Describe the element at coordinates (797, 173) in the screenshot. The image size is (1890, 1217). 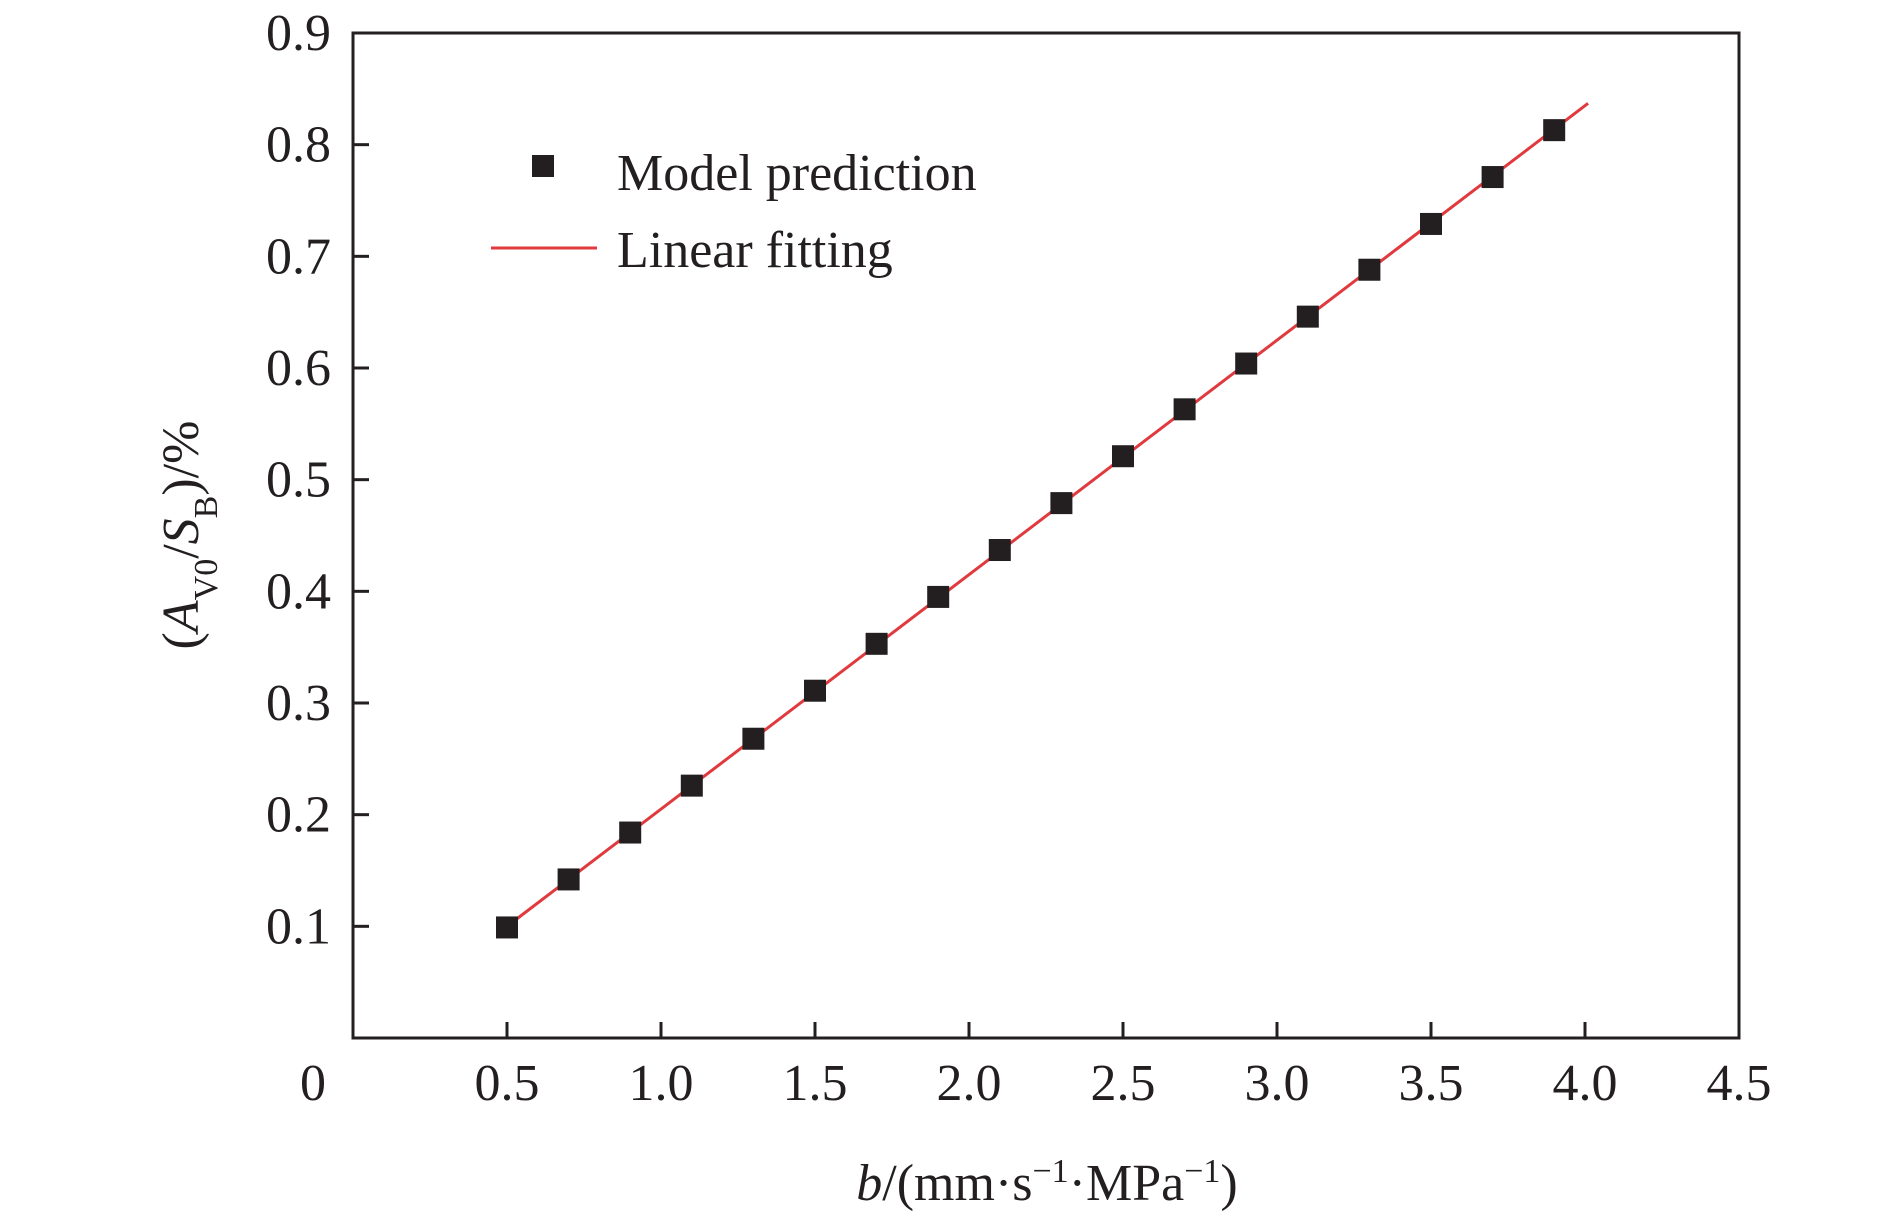
I see `legend-label-model-prediction: Model prediction` at that location.